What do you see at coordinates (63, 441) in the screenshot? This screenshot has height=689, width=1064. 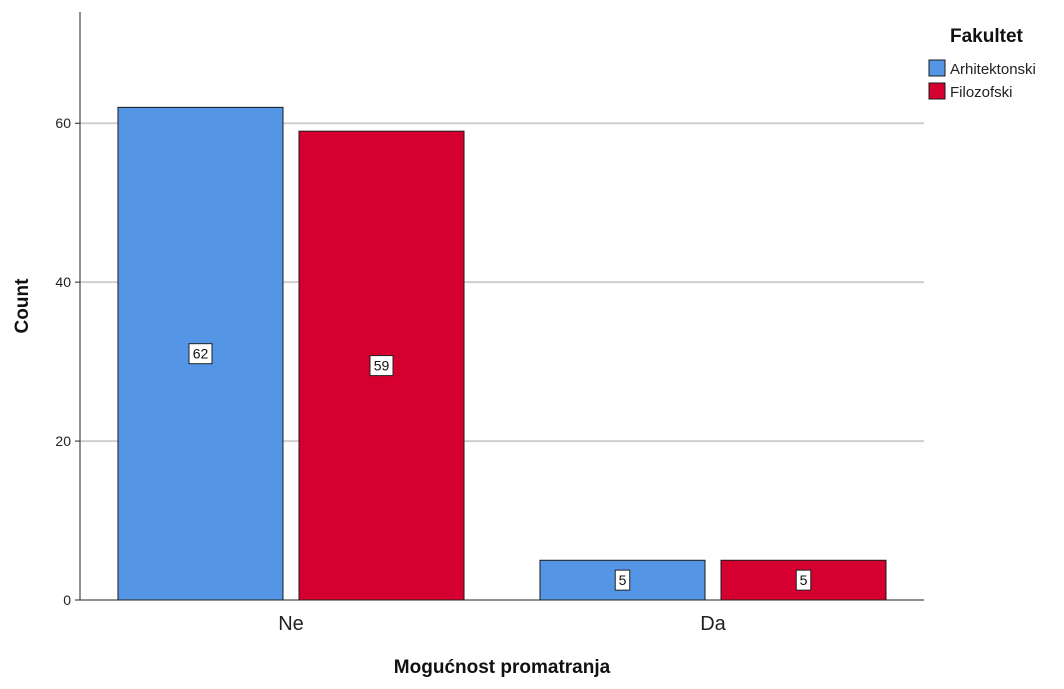 I see `y-tick-label: 20` at bounding box center [63, 441].